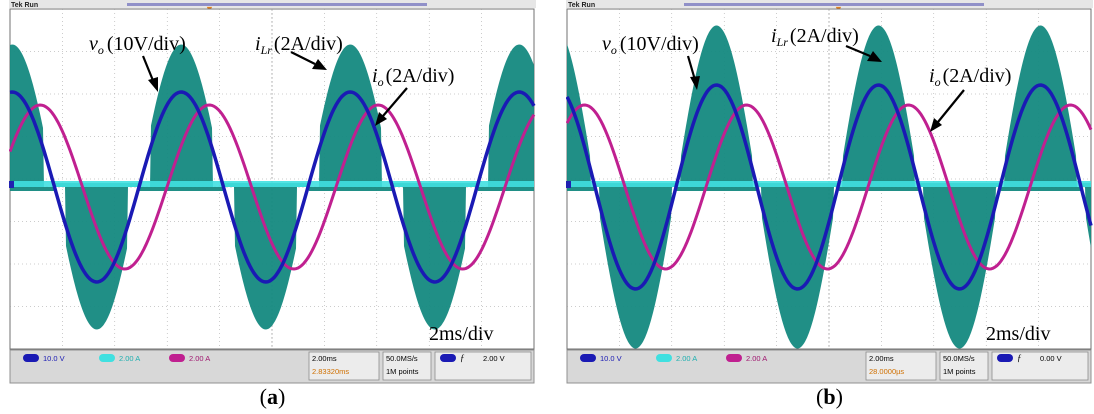 The image size is (1094, 414). Describe the element at coordinates (829, 396) in the screenshot. I see `caption-b: (b)` at that location.